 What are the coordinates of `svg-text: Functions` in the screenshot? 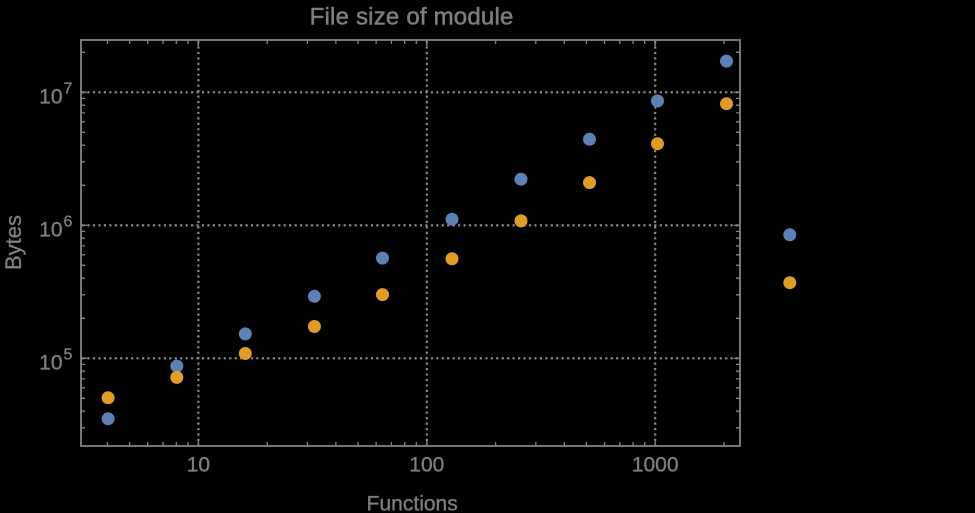 It's located at (412, 503).